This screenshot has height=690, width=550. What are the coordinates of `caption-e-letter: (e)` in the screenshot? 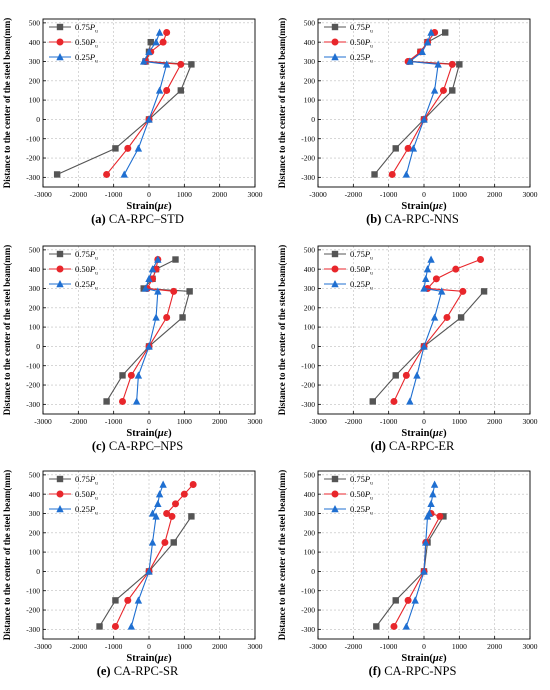 It's located at (103, 671).